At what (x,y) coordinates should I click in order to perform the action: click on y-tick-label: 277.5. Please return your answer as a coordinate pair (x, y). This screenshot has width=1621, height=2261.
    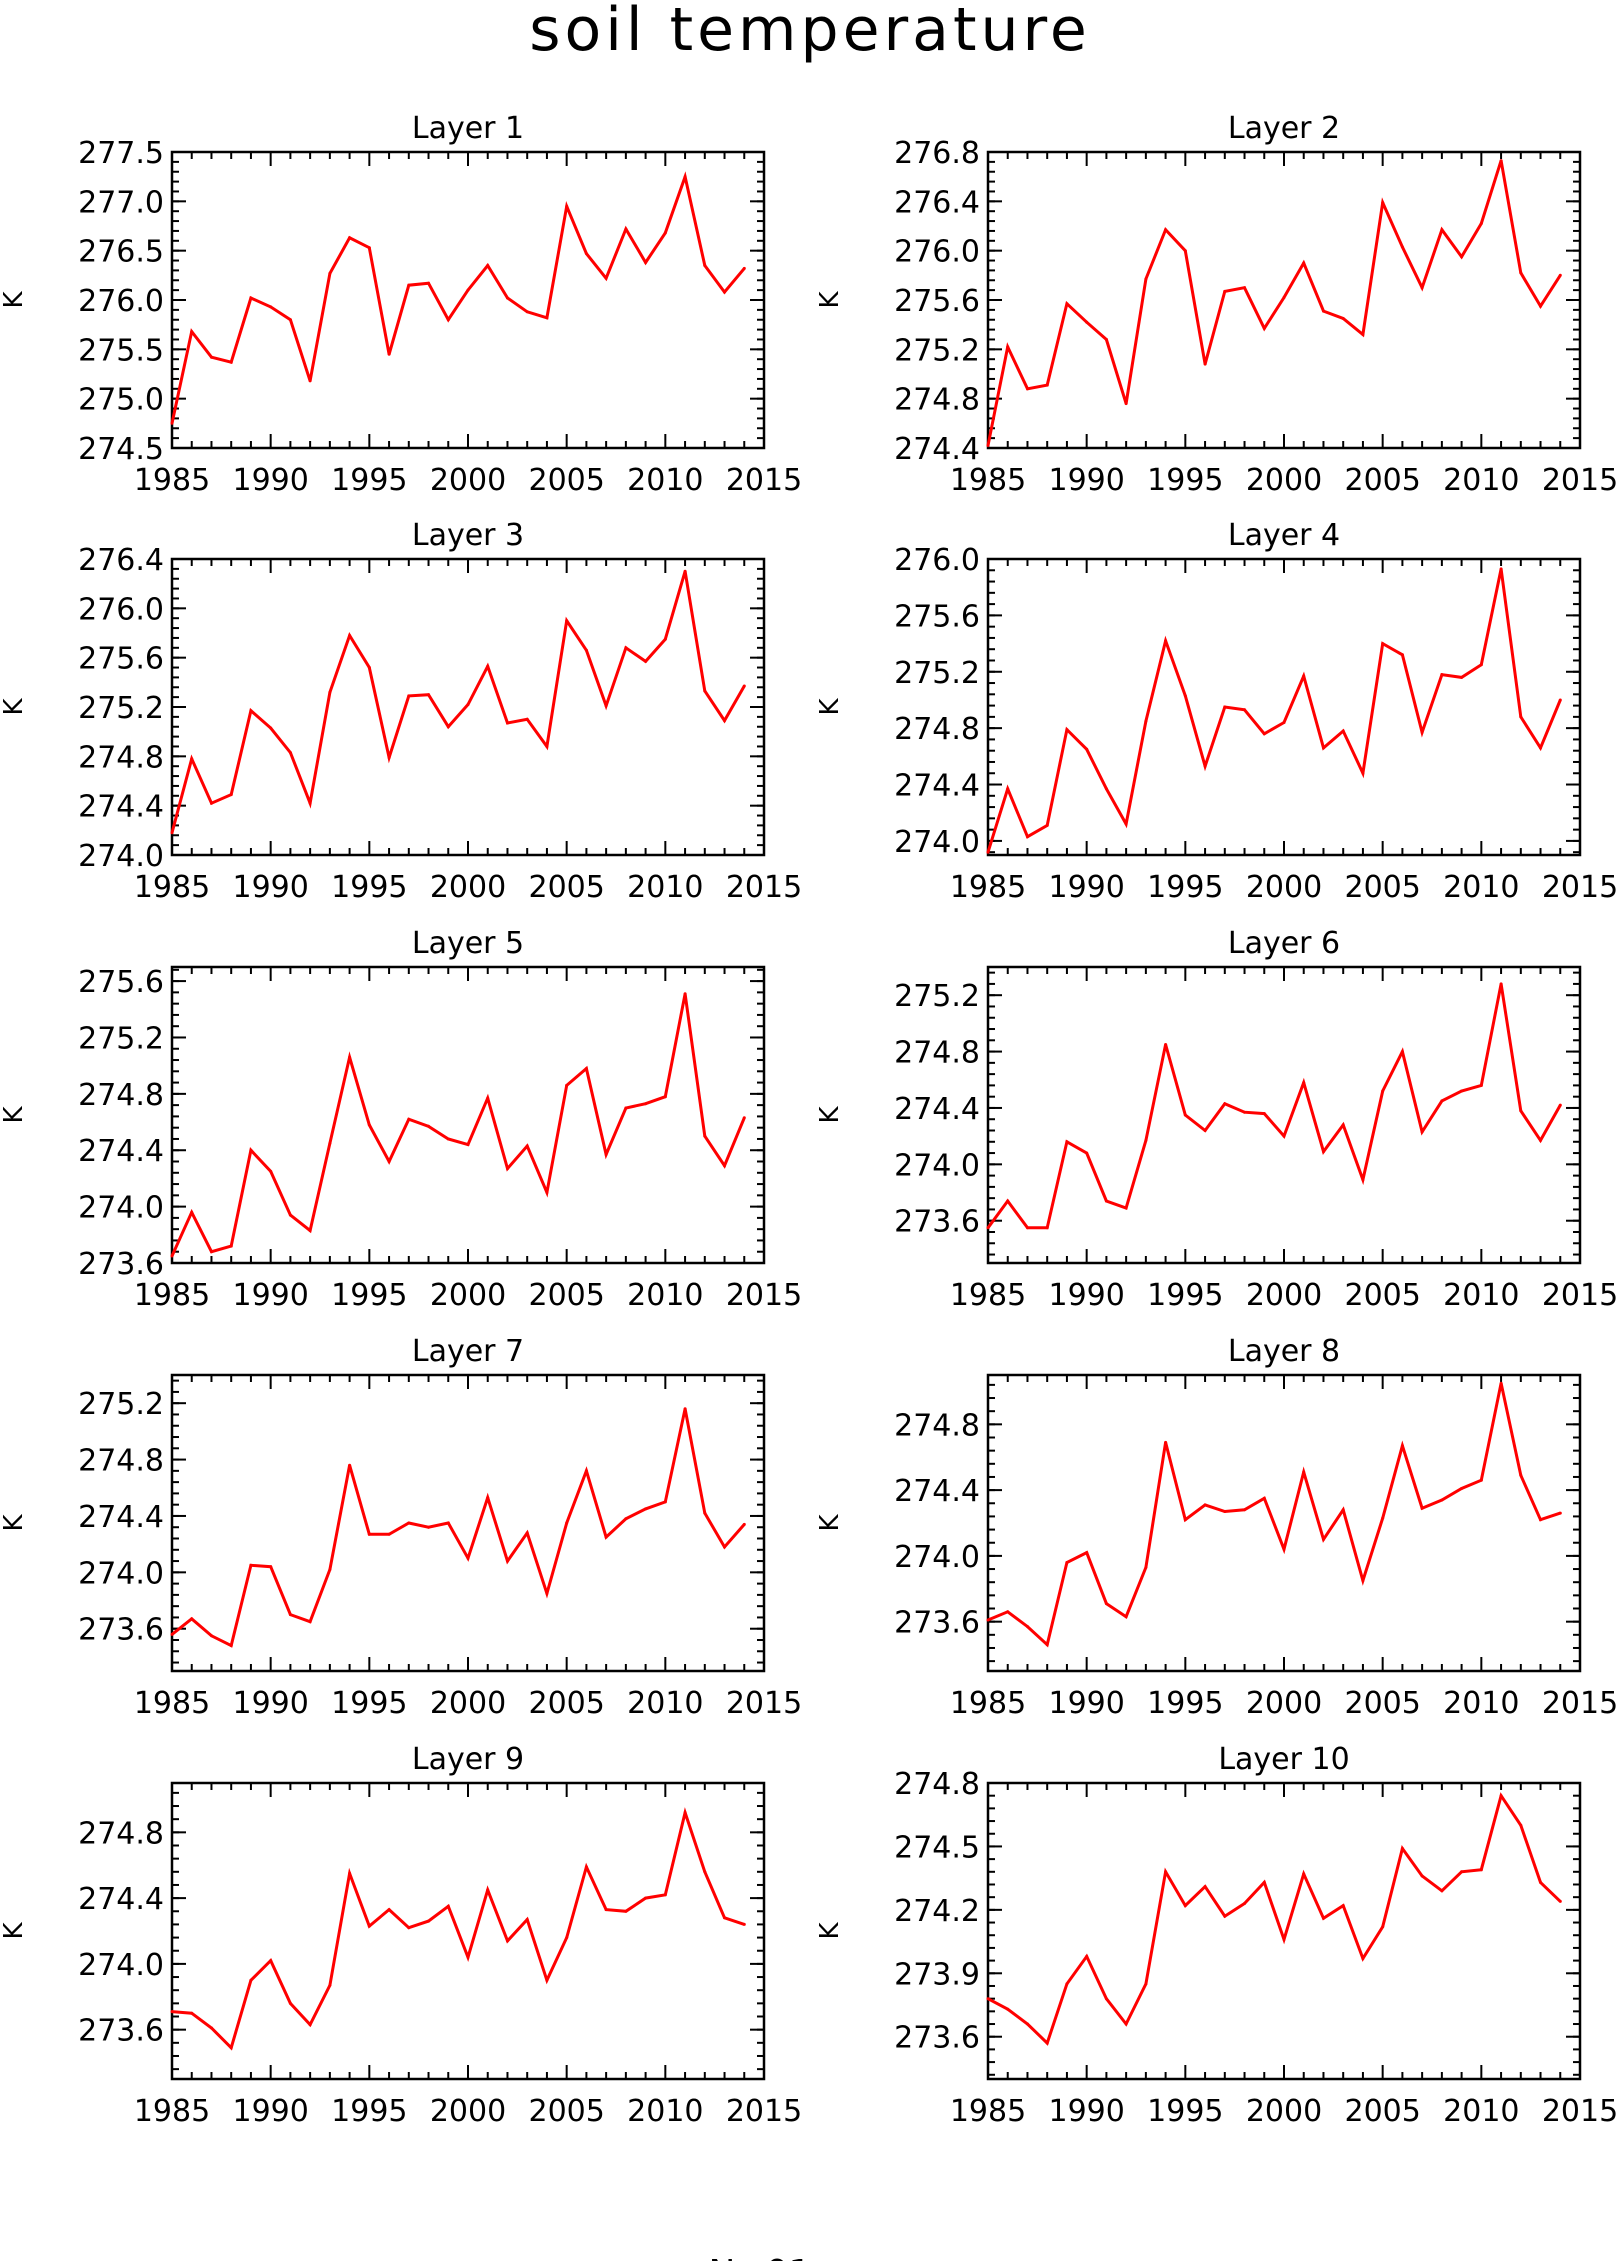
    Looking at the image, I should click on (121, 153).